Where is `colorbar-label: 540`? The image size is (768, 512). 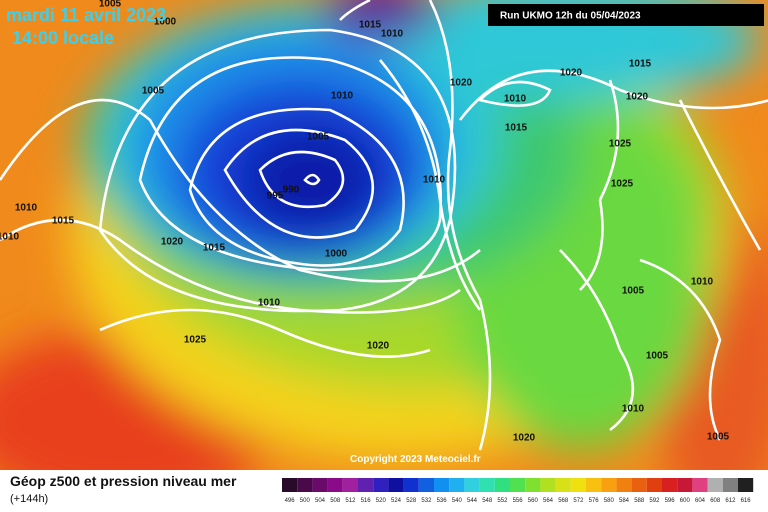
colorbar-label: 540 is located at coordinates (457, 501).